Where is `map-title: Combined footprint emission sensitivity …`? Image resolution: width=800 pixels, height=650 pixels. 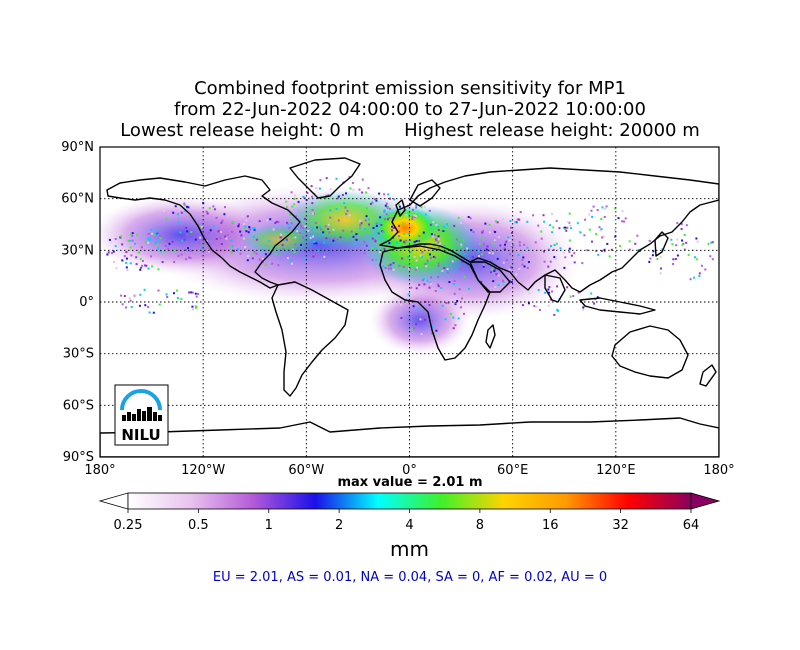
map-title: Combined footprint emission sensitivity … is located at coordinates (400, 109).